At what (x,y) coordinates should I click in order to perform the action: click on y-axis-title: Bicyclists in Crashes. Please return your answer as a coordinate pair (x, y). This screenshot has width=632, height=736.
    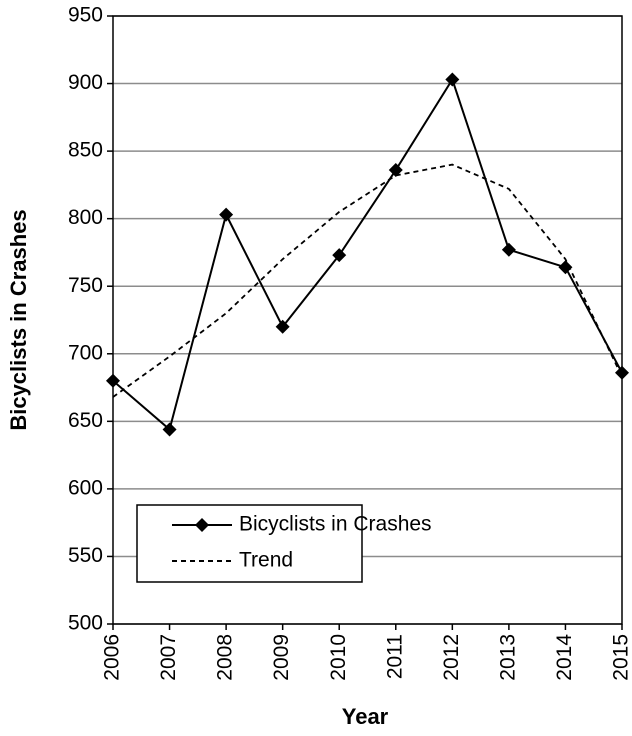
    Looking at the image, I should click on (18, 319).